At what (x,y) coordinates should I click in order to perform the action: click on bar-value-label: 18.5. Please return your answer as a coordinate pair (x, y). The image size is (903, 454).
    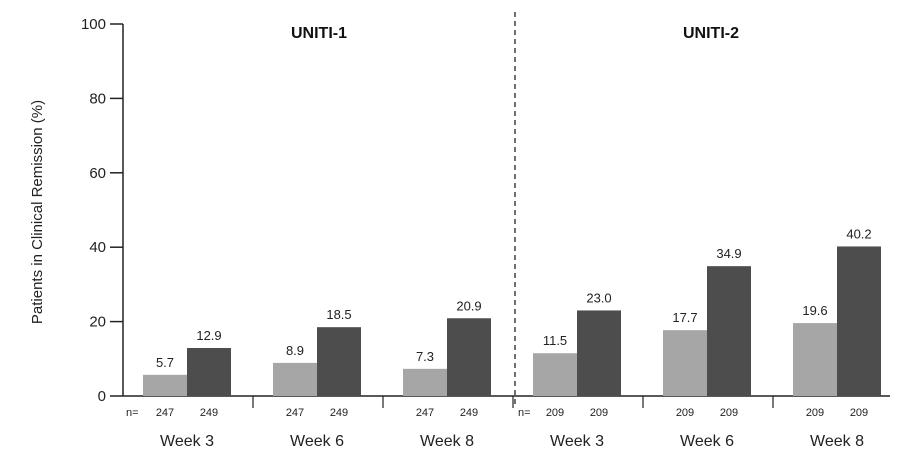
    Looking at the image, I should click on (338, 314).